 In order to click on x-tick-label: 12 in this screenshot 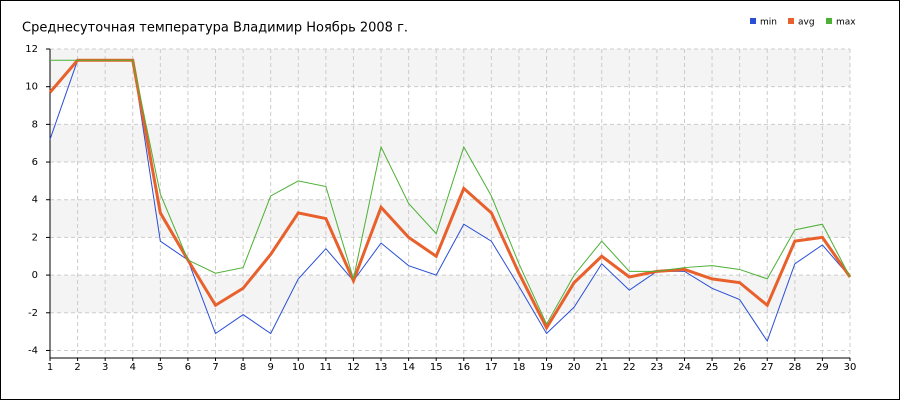, I will do `click(353, 367)`.